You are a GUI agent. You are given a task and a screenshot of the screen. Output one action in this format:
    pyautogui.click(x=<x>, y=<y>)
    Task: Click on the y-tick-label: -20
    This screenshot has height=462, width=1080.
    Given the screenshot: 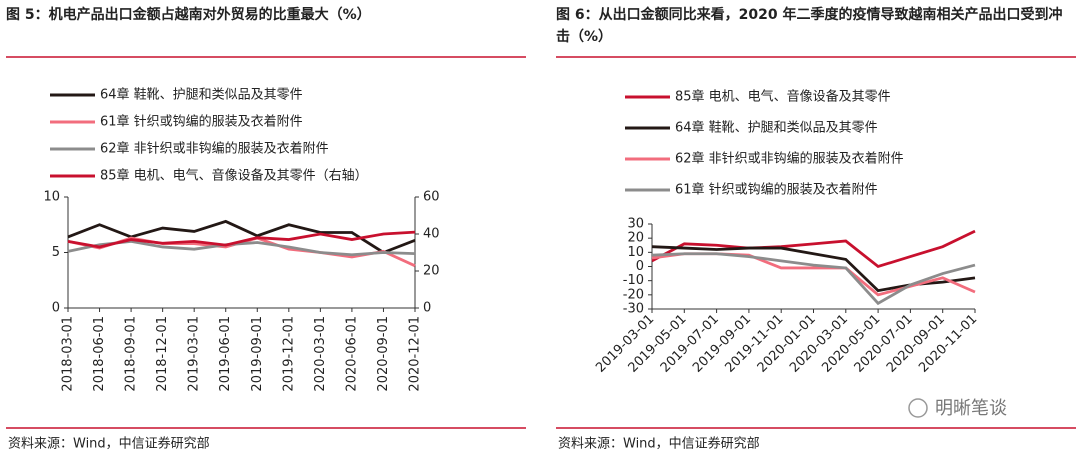 What is the action you would take?
    pyautogui.click(x=633, y=294)
    